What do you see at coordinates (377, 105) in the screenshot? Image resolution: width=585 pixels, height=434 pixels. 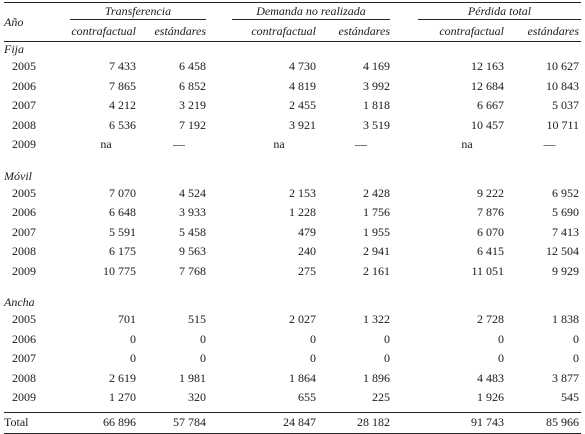 I see `value-cell: 1 818` at bounding box center [377, 105].